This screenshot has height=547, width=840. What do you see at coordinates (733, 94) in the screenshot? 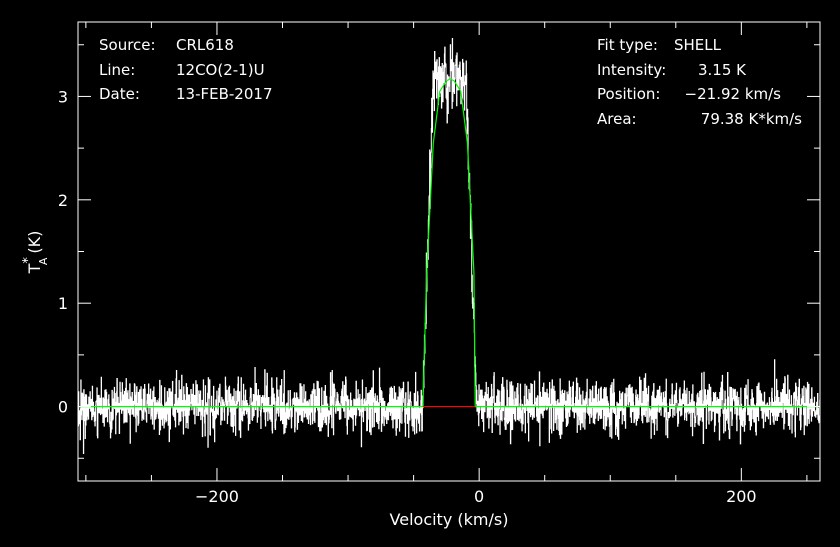
I see `position-value: −21.92 km/s` at bounding box center [733, 94].